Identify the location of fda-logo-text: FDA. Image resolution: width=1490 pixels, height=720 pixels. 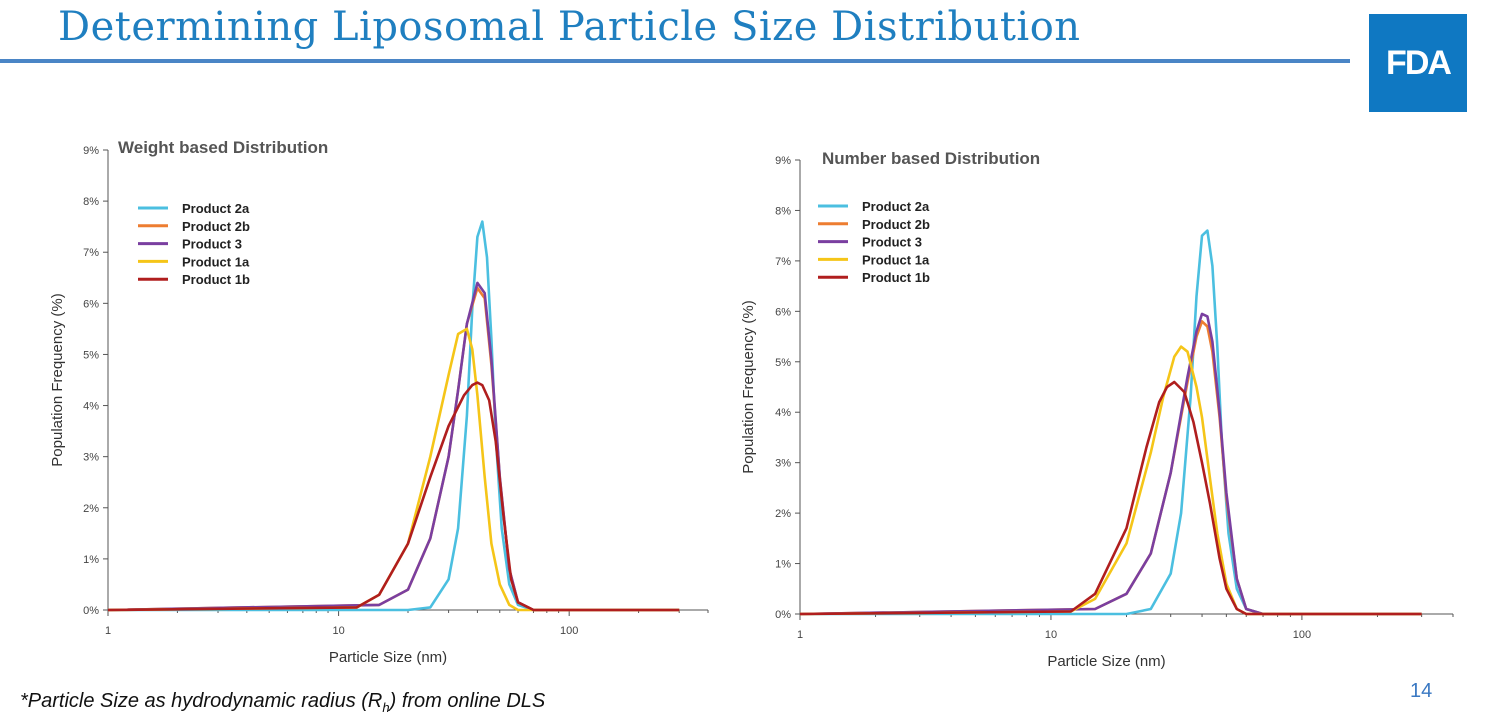
(1419, 62).